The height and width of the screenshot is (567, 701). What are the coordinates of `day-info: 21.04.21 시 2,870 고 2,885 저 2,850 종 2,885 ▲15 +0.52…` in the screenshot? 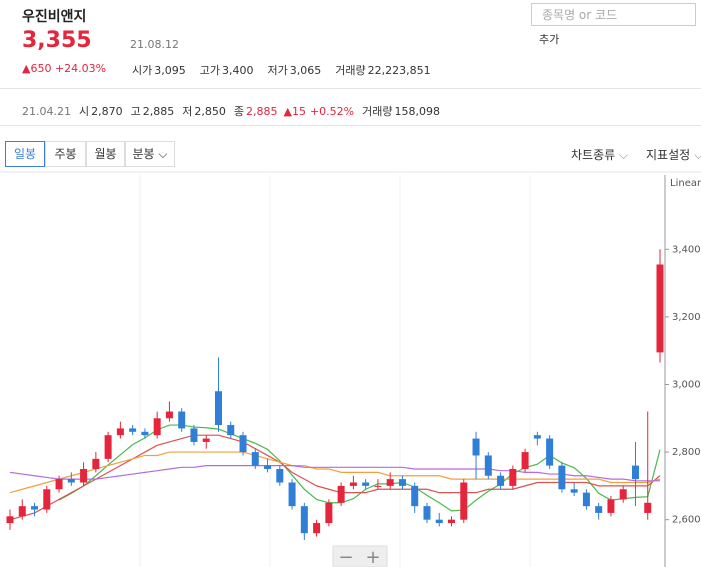 It's located at (231, 111).